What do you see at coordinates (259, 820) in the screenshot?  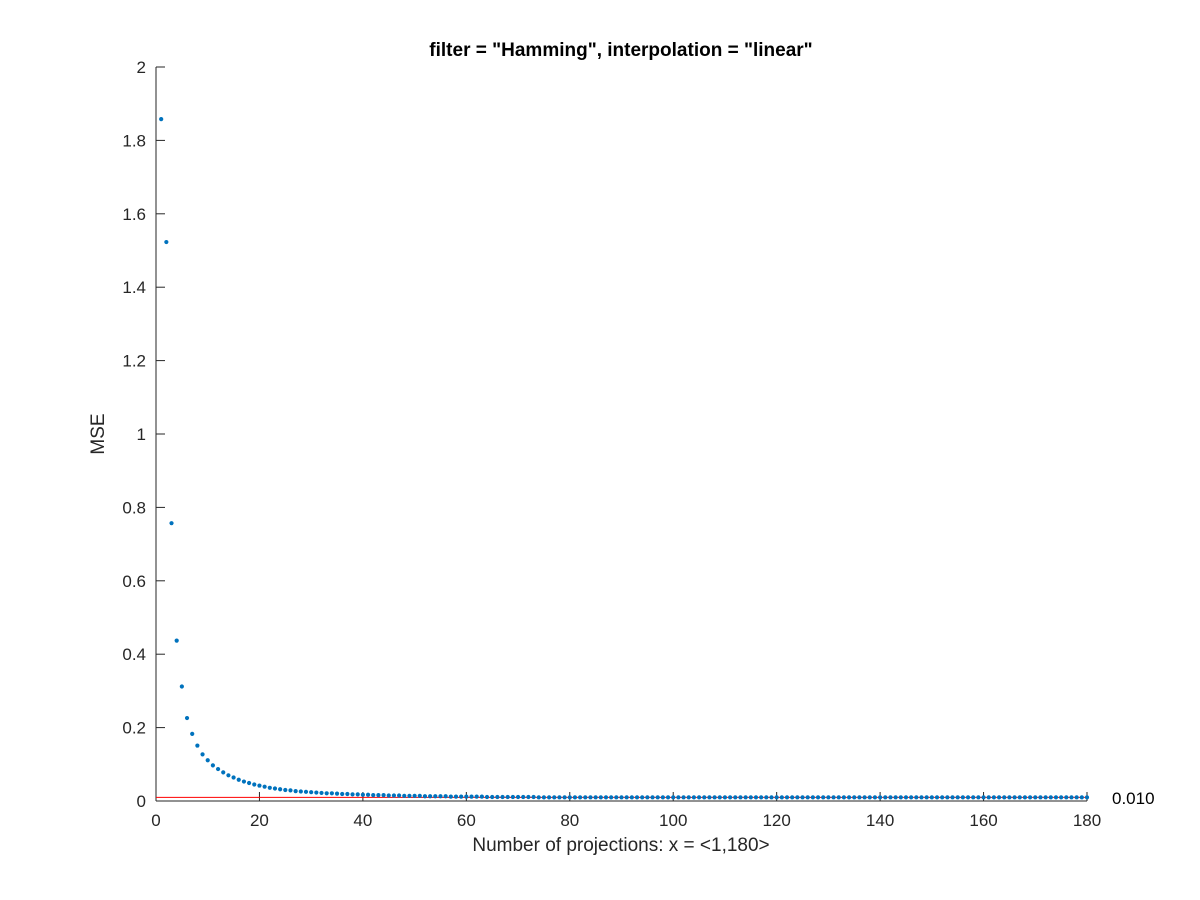 I see `x-tick-label: 20` at bounding box center [259, 820].